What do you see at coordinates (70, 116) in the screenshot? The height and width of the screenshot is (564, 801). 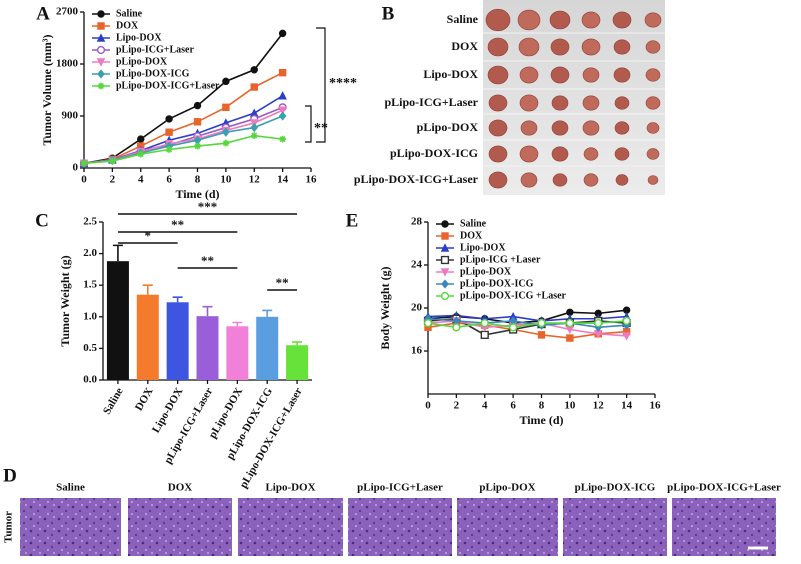 I see `y-tick-label: 900` at bounding box center [70, 116].